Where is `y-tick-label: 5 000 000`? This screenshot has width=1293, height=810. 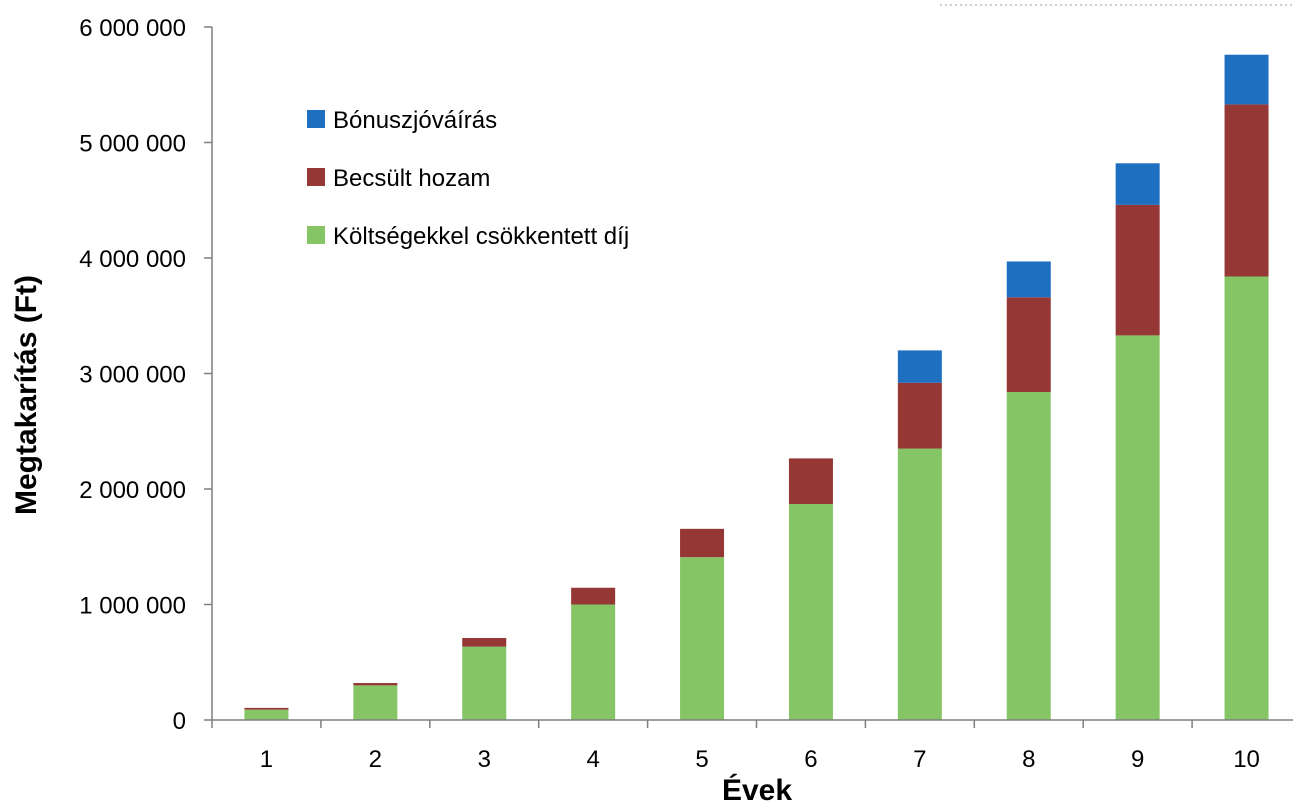
y-tick-label: 5 000 000 is located at coordinates (132, 144).